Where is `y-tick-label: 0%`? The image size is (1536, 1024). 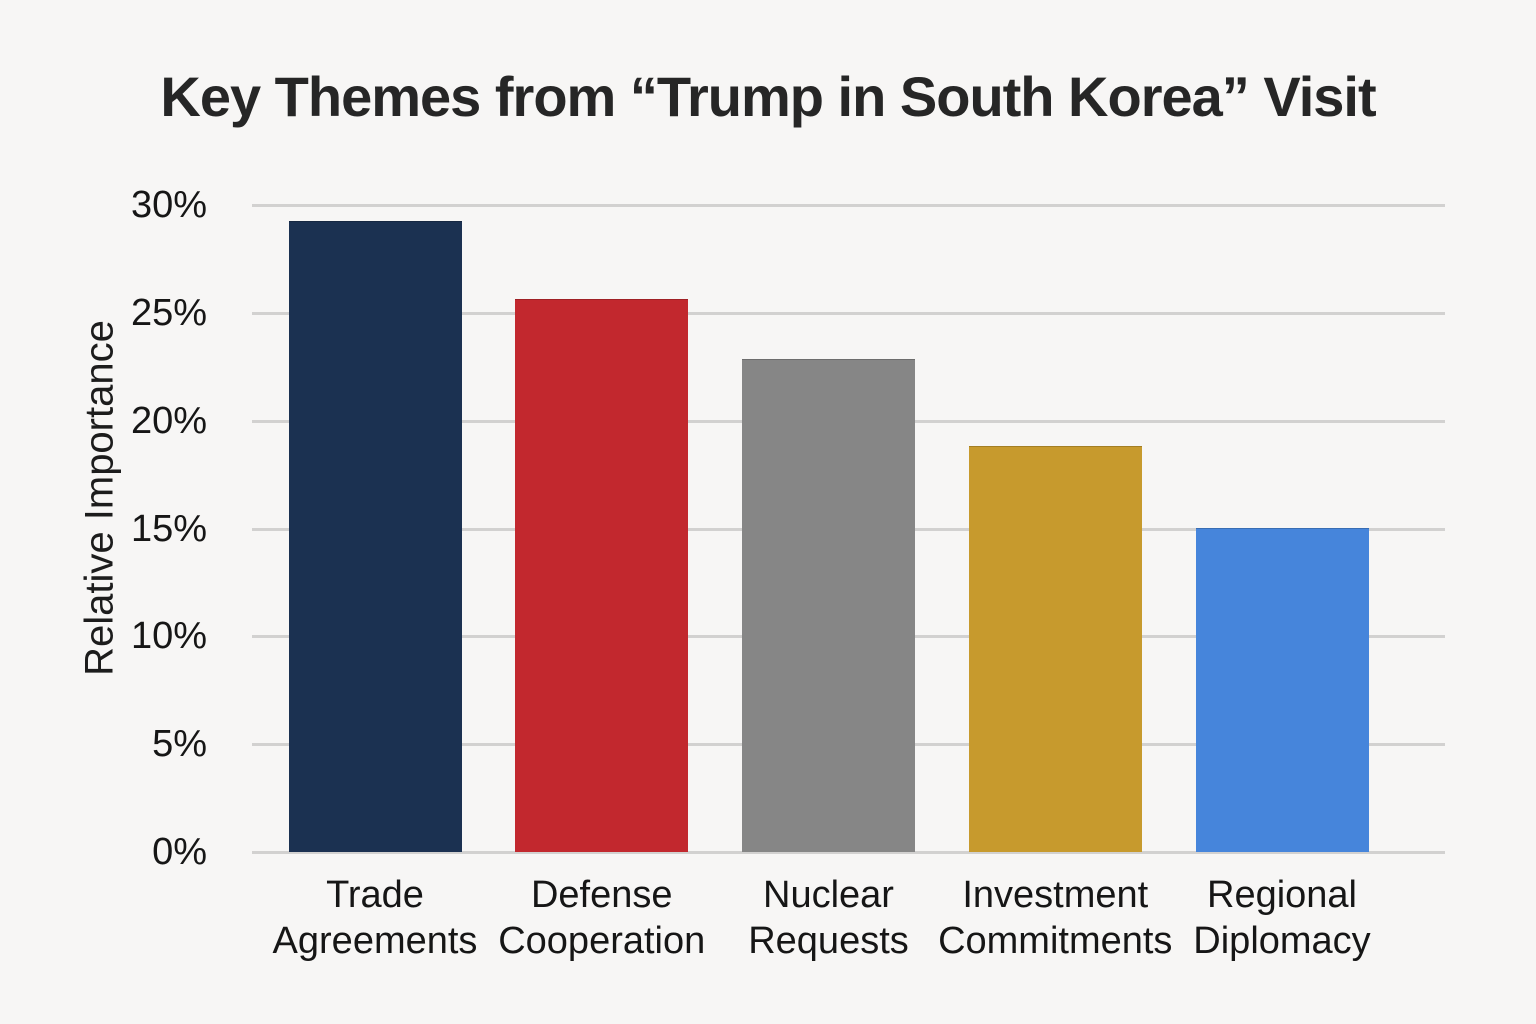 y-tick-label: 0% is located at coordinates (179, 852).